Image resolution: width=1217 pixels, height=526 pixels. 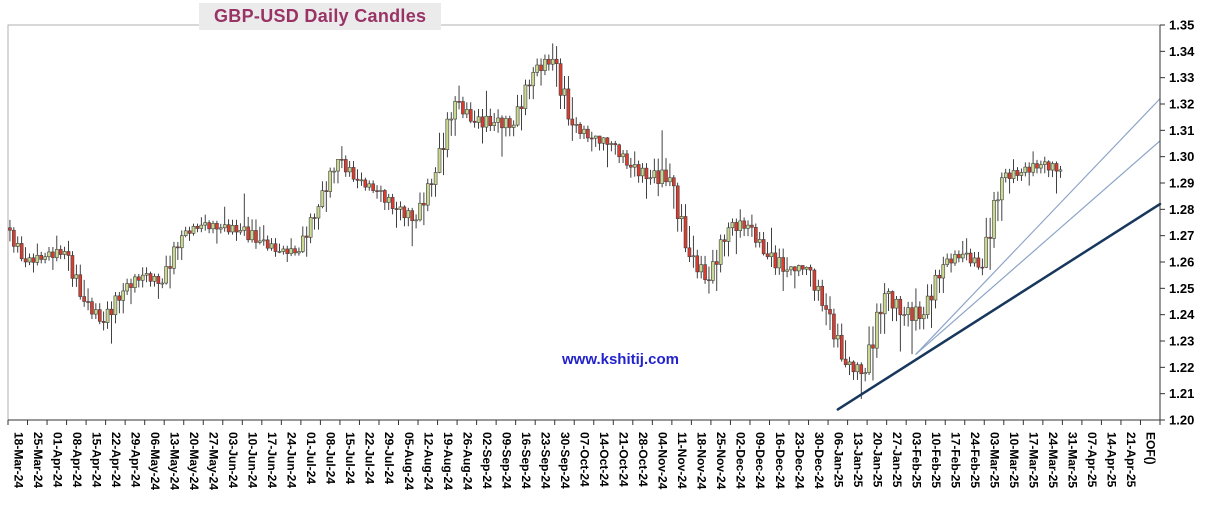 What do you see at coordinates (1181, 341) in the screenshot?
I see `y-axis-label: 1.23` at bounding box center [1181, 341].